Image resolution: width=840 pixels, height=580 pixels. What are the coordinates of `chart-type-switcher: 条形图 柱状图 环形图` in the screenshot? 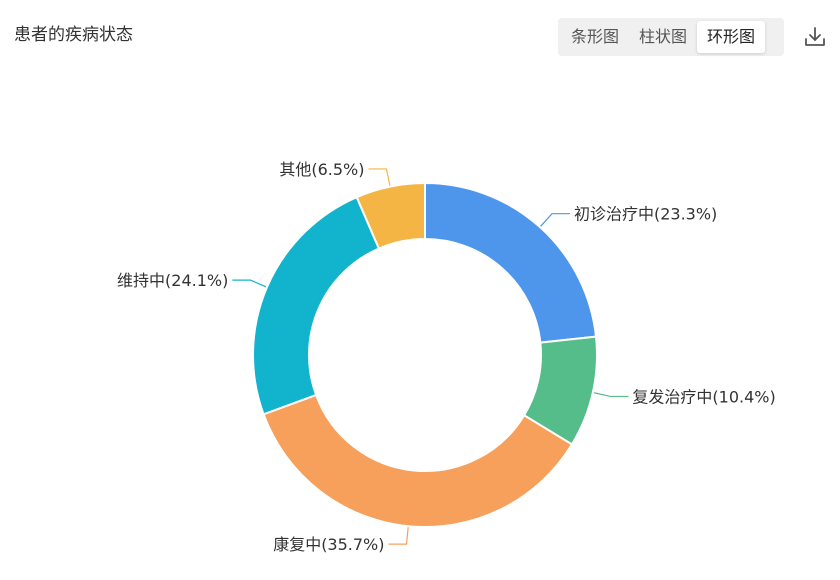 It's located at (671, 37).